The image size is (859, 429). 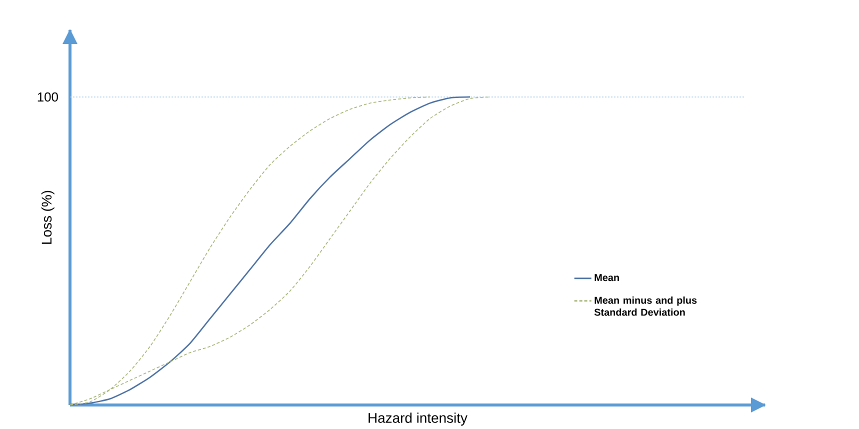 I want to click on x-axis-title: Hazard intensity, so click(x=418, y=419).